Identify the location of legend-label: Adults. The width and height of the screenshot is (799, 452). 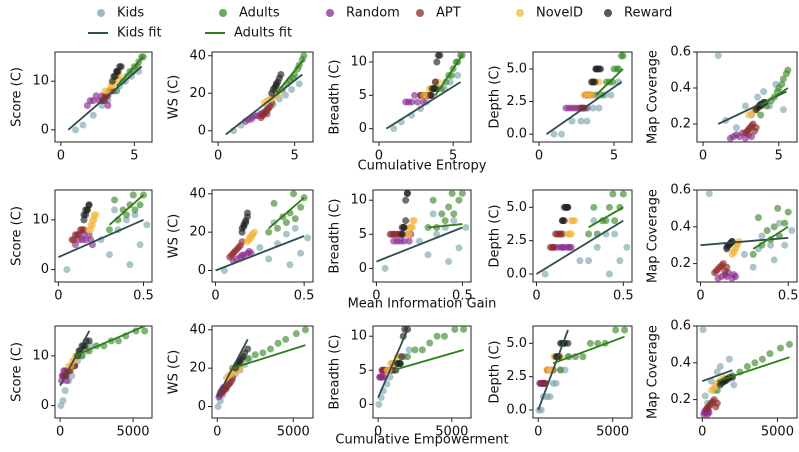
(259, 13).